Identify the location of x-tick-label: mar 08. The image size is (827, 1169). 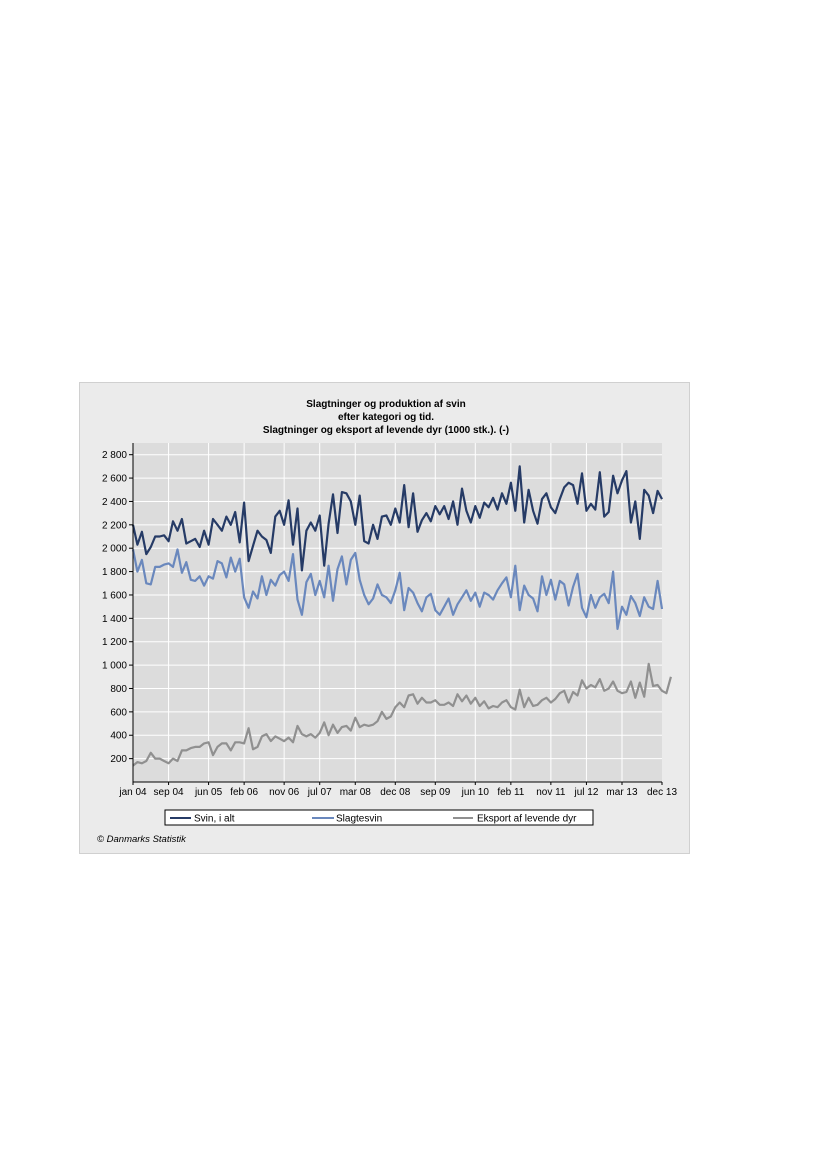
(356, 792).